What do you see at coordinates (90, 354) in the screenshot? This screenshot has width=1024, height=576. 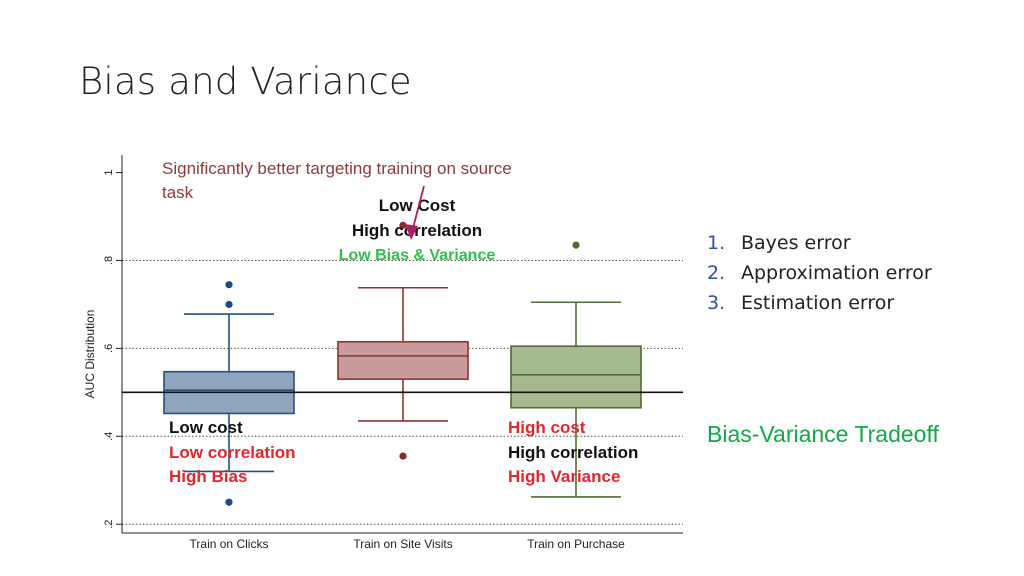 I see `y-axis-label: AUC Distribution` at bounding box center [90, 354].